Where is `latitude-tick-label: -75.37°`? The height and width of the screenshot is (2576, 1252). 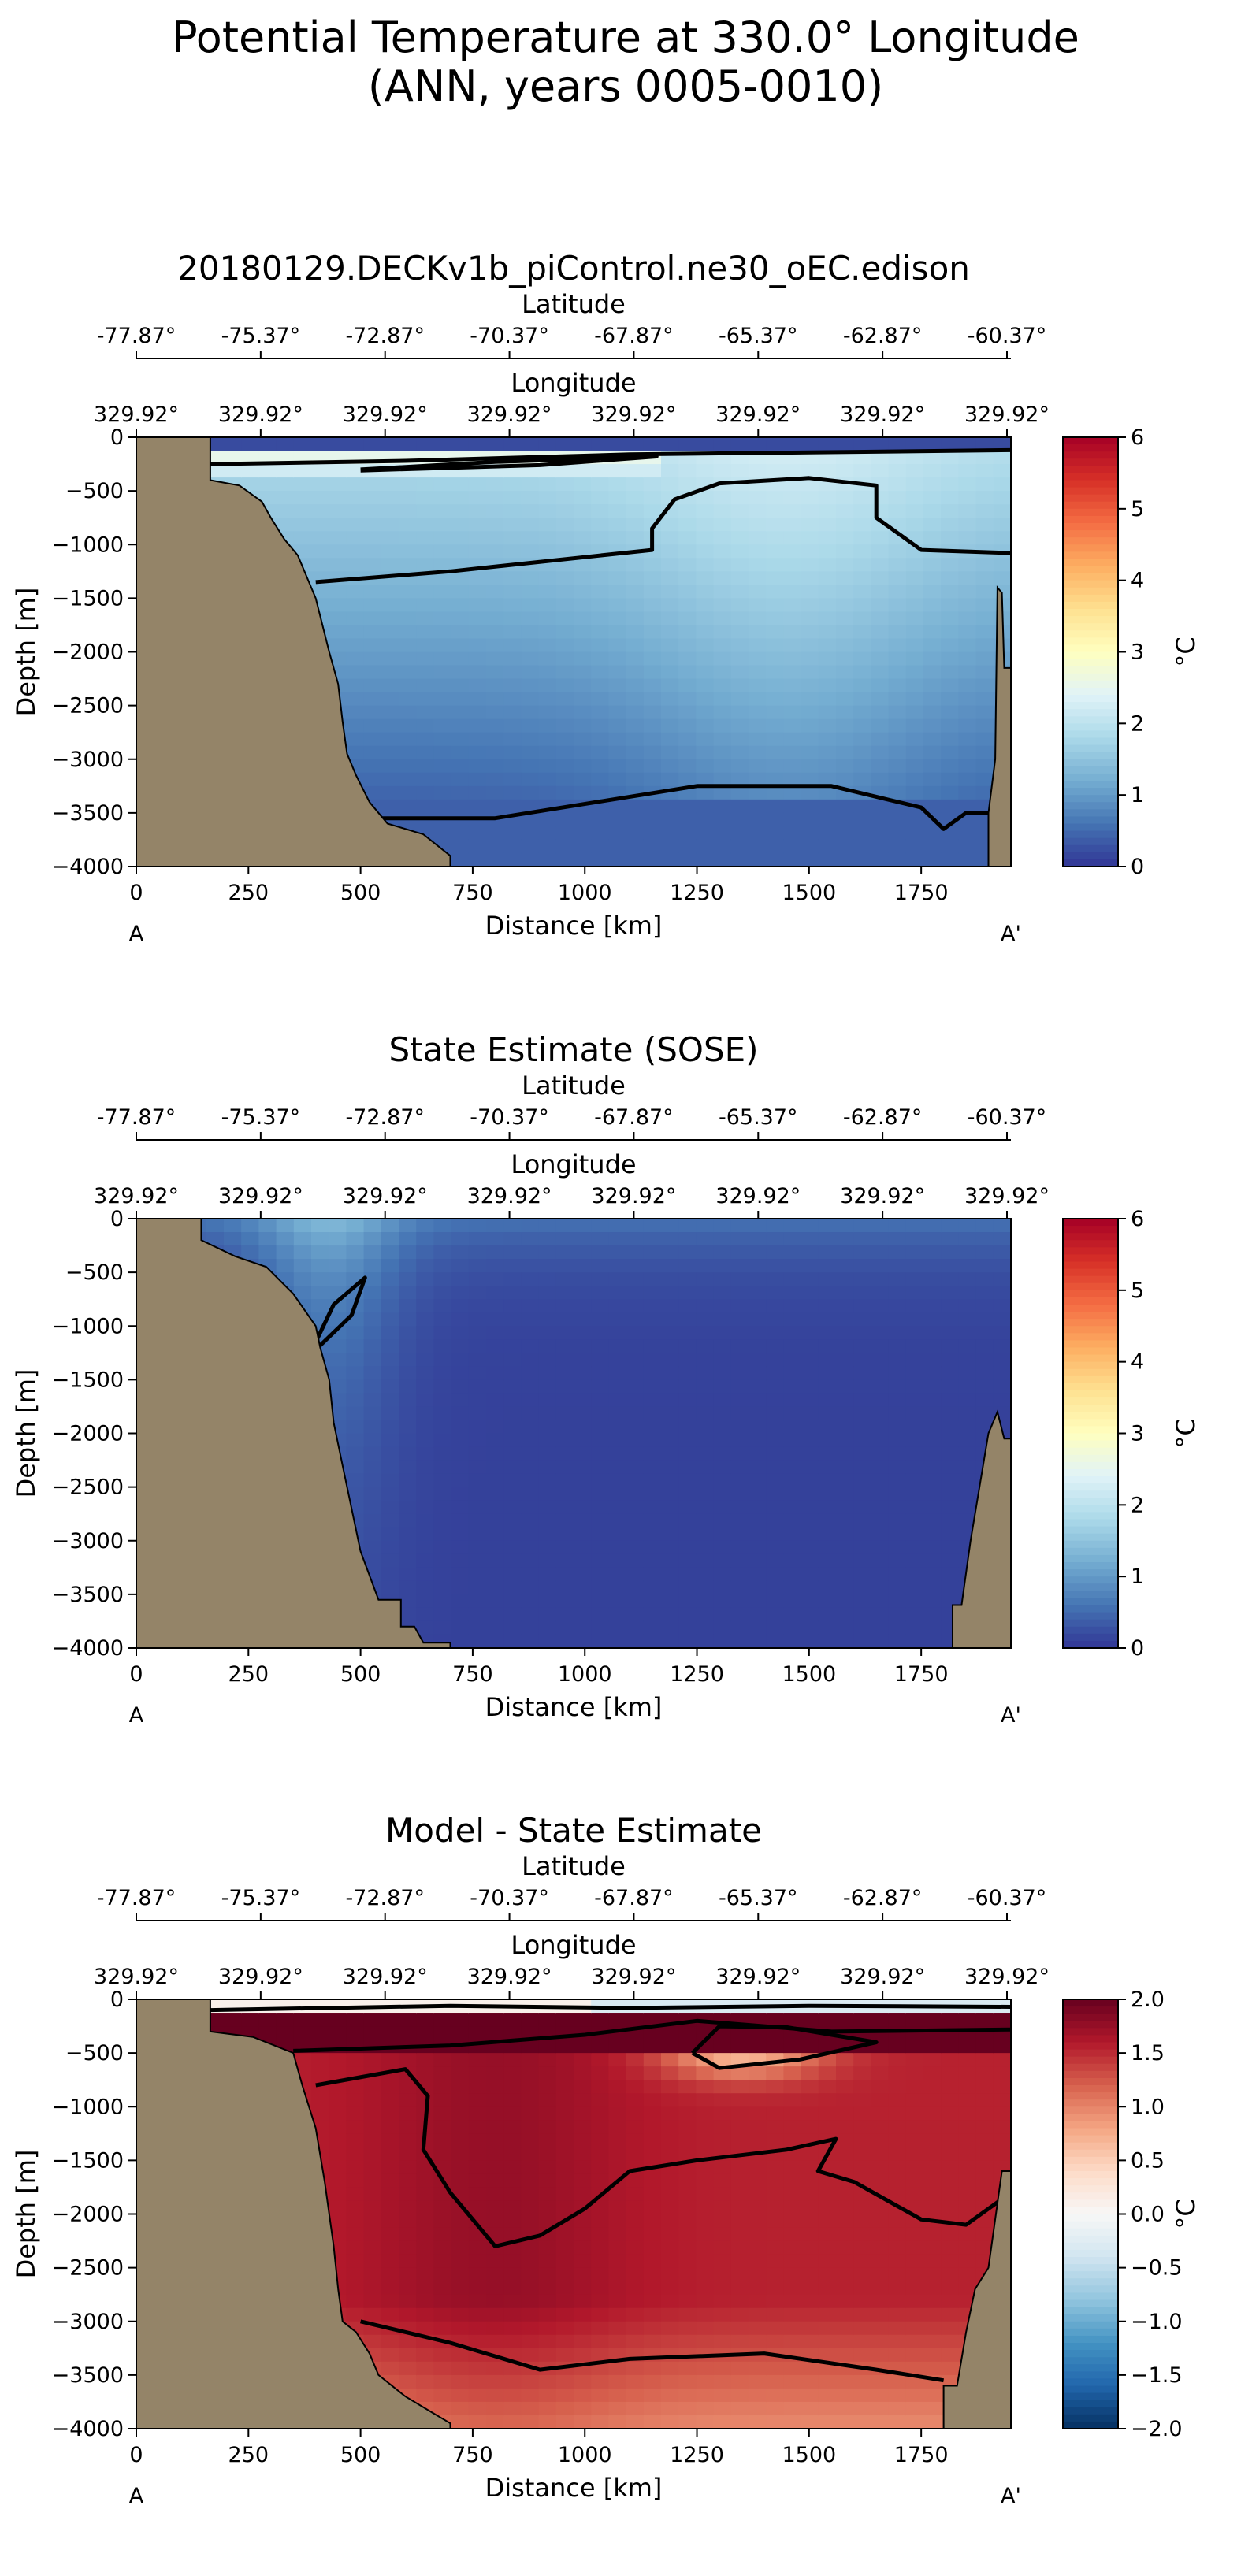
latitude-tick-label: -75.37° is located at coordinates (261, 1117).